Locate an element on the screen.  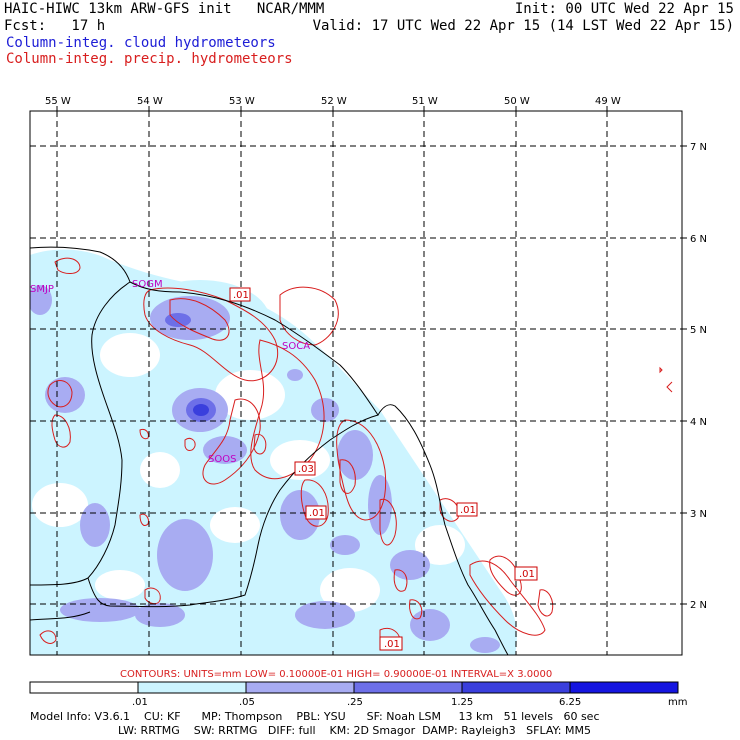
lat-label-5n: 5 N is located at coordinates (698, 330).